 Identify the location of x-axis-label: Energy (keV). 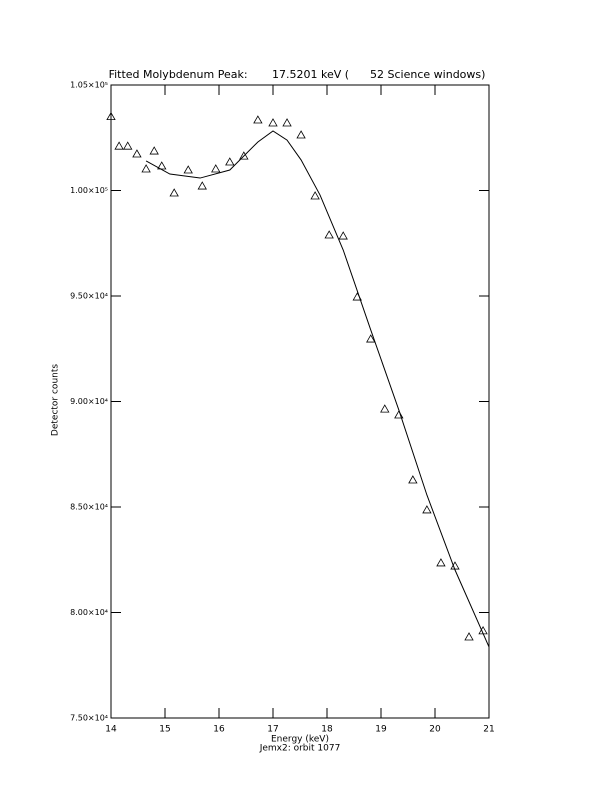
(300, 740).